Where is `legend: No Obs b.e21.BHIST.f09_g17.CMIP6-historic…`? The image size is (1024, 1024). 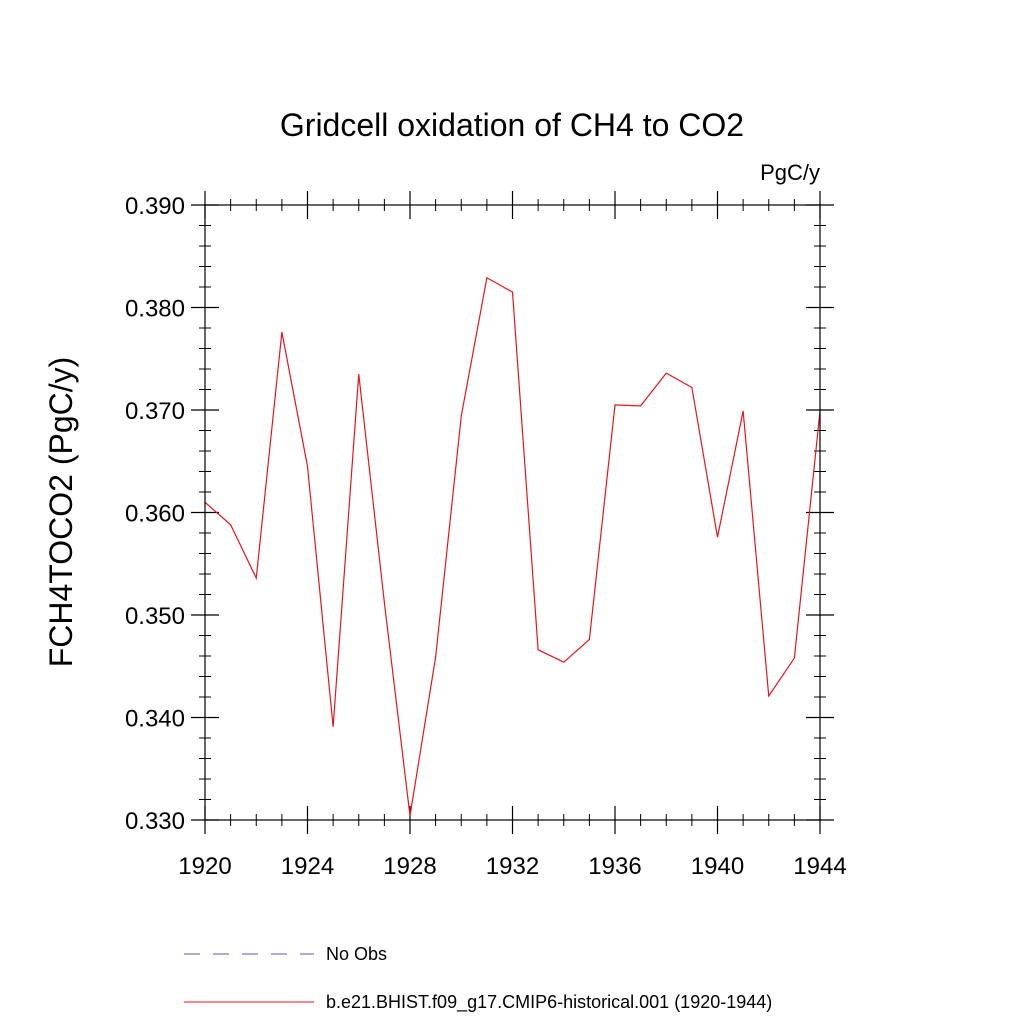 legend: No Obs b.e21.BHIST.f09_g17.CMIP6-historic… is located at coordinates (478, 978).